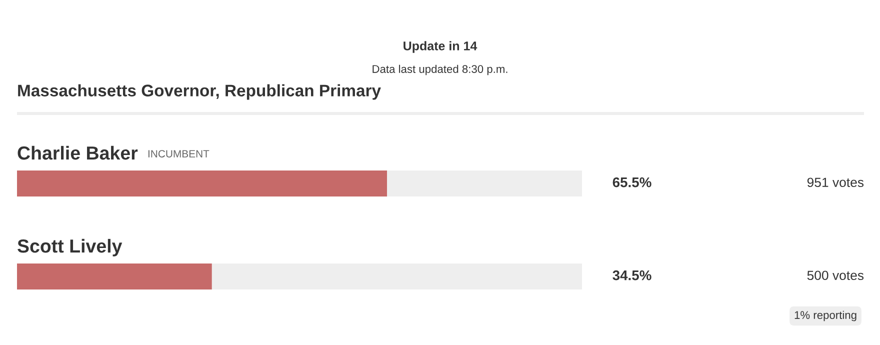  I want to click on y-tick-label: Charlie Baker, so click(78, 153).